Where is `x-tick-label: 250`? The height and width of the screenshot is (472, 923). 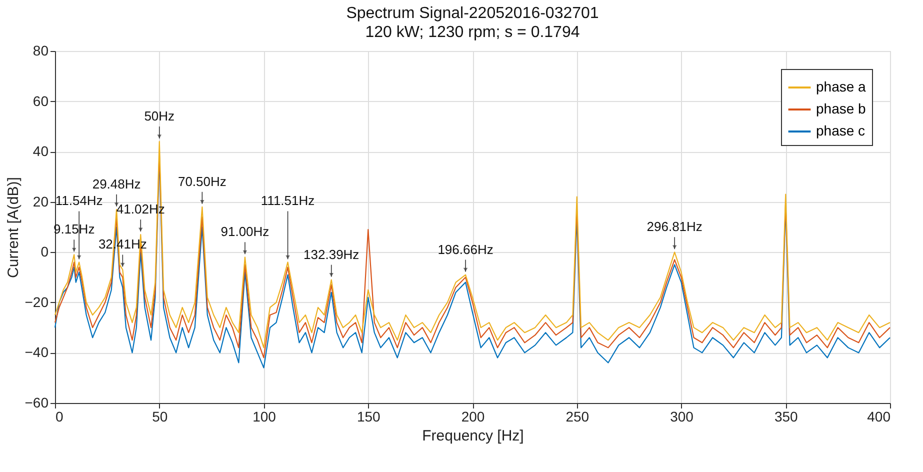
x-tick-label: 250 is located at coordinates (578, 416).